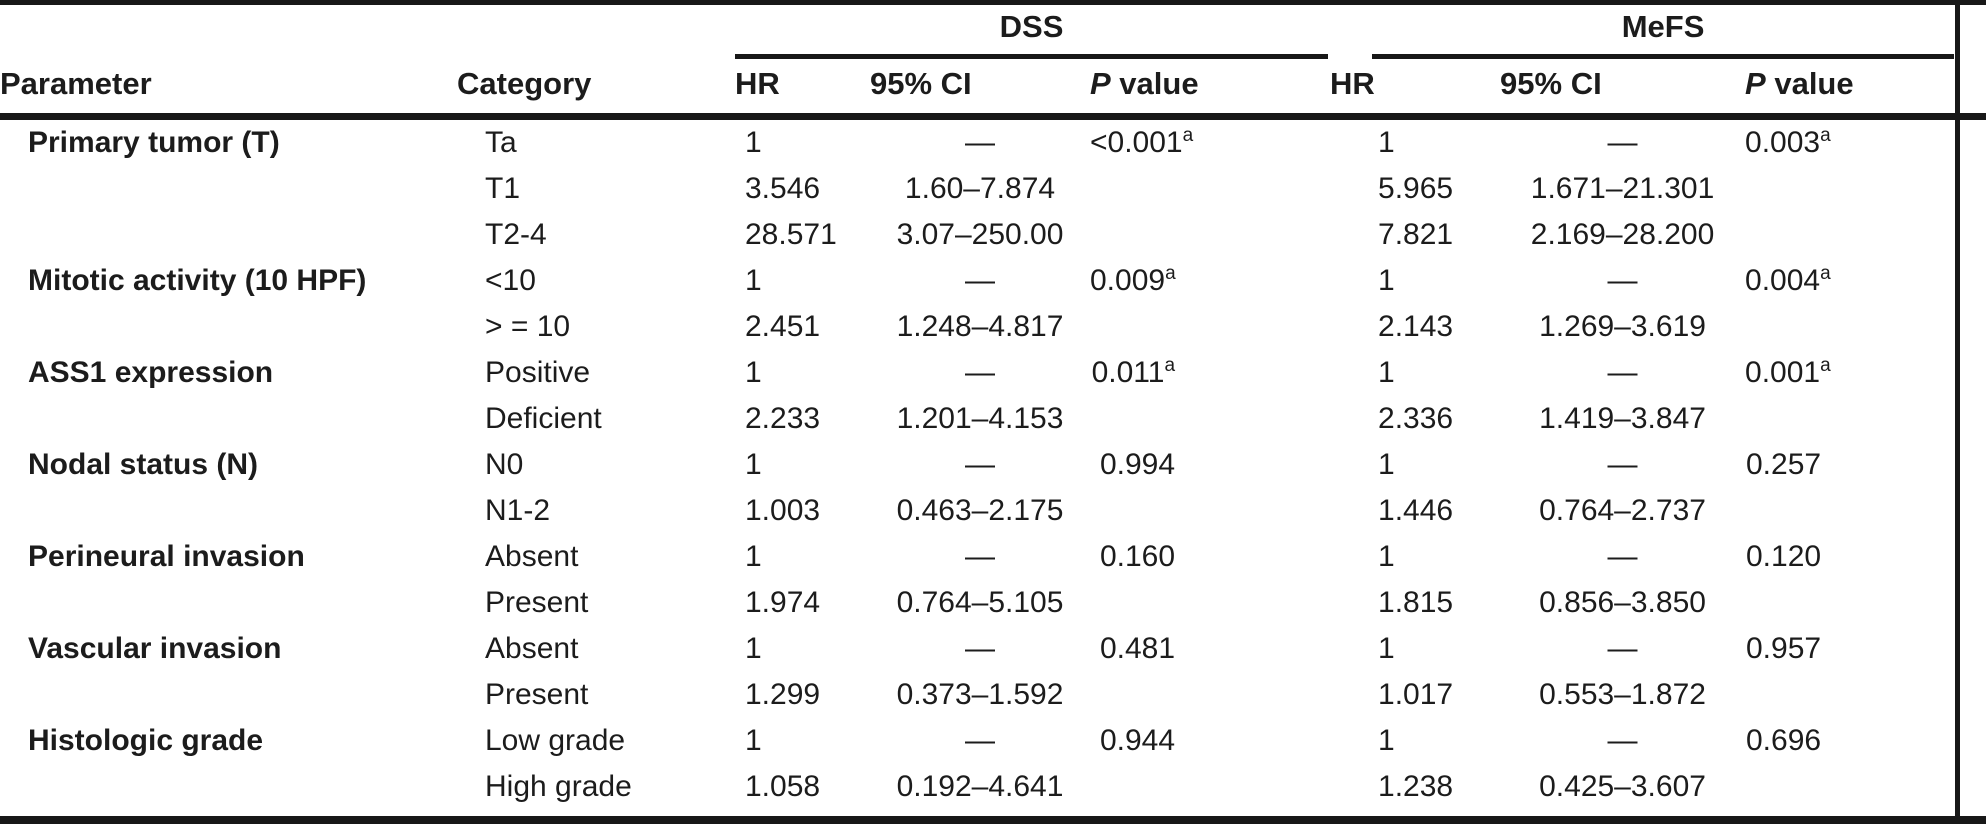  What do you see at coordinates (783, 418) in the screenshot?
I see `dss-hr-cell: 2.233` at bounding box center [783, 418].